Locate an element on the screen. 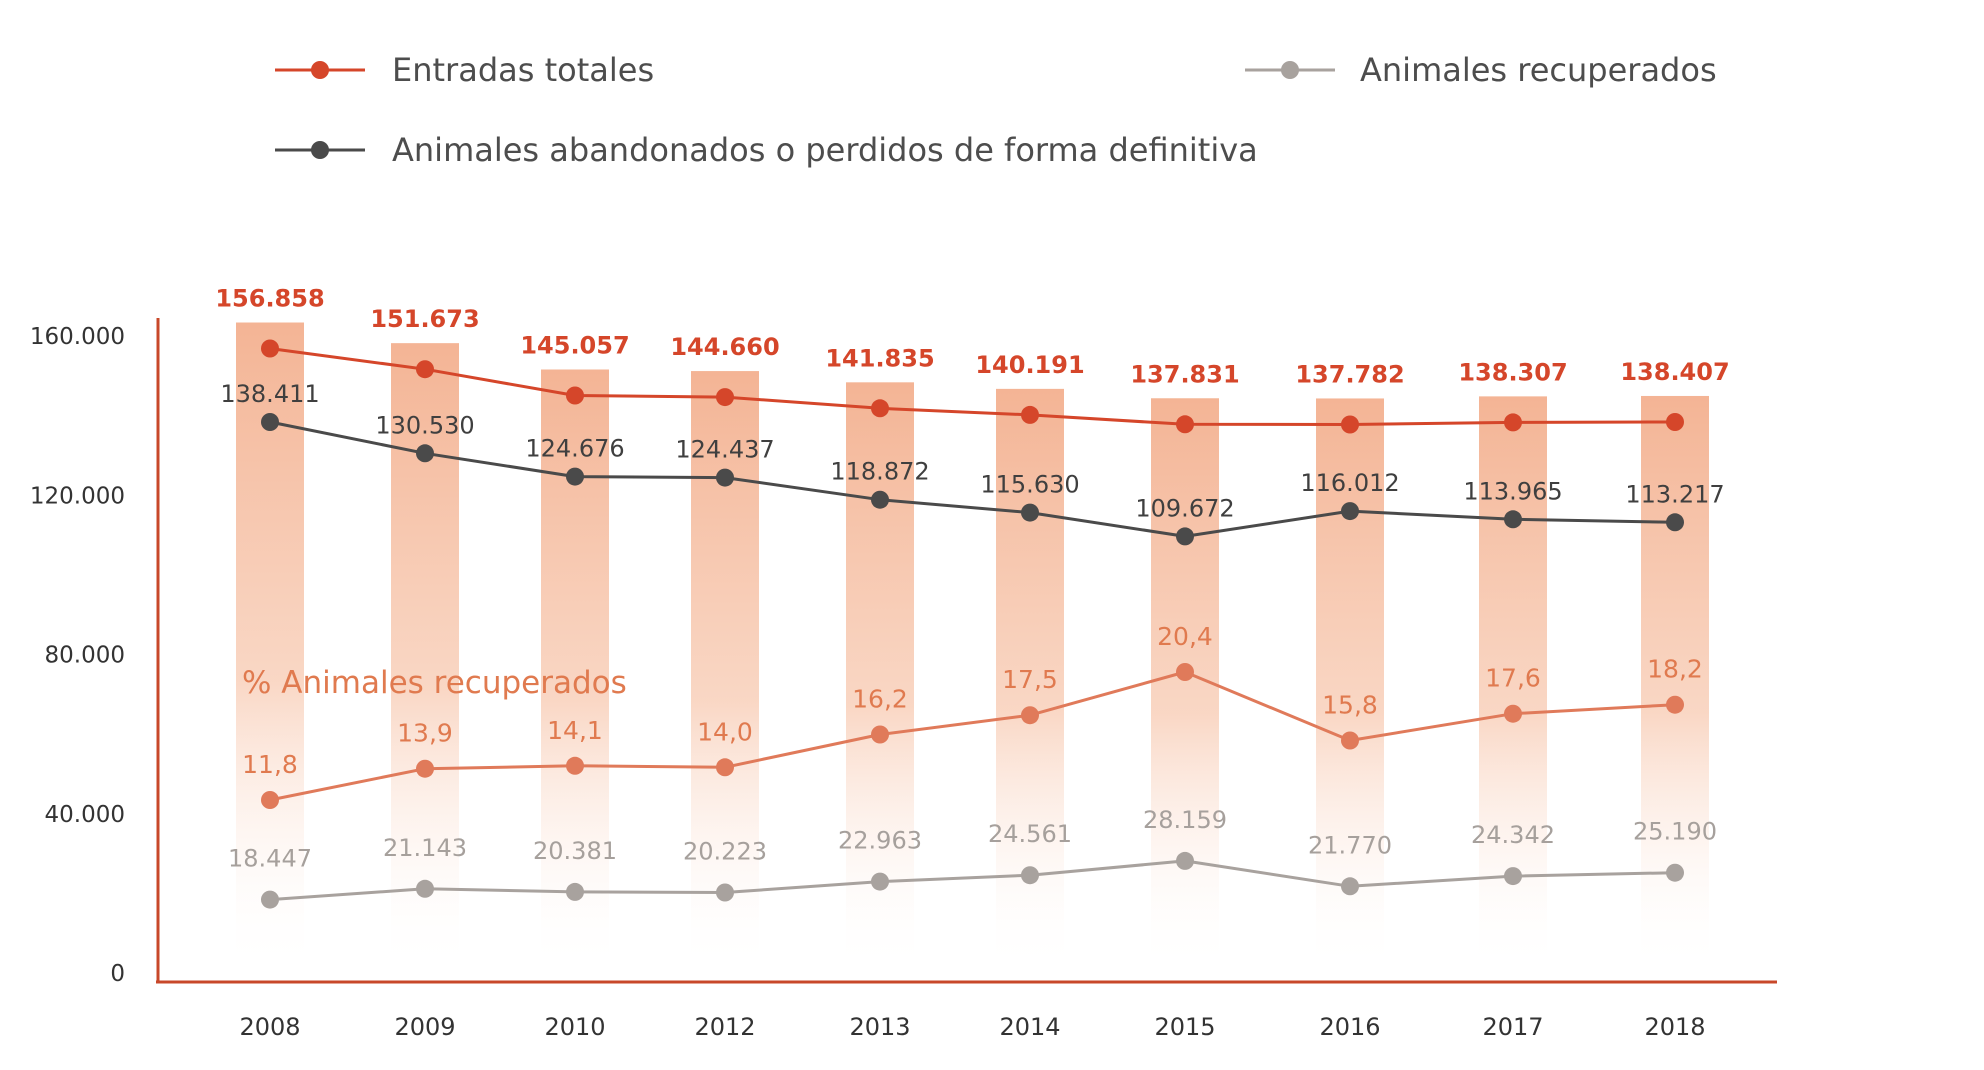 The image size is (1984, 1070). legend-marker-recovered is located at coordinates (1290, 70).